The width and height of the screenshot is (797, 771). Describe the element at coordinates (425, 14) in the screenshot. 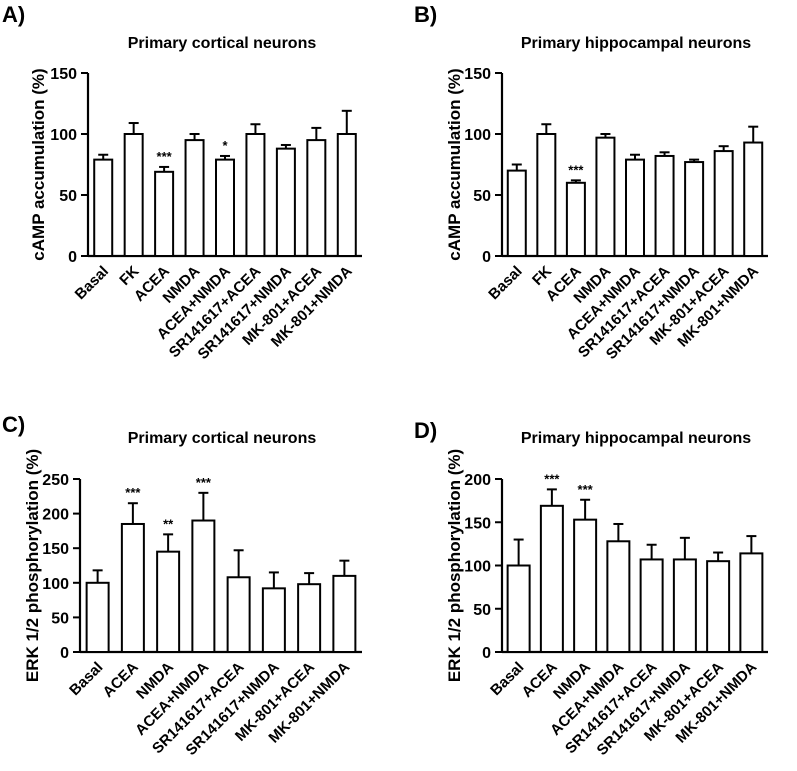

I see `panel-label: B)` at that location.